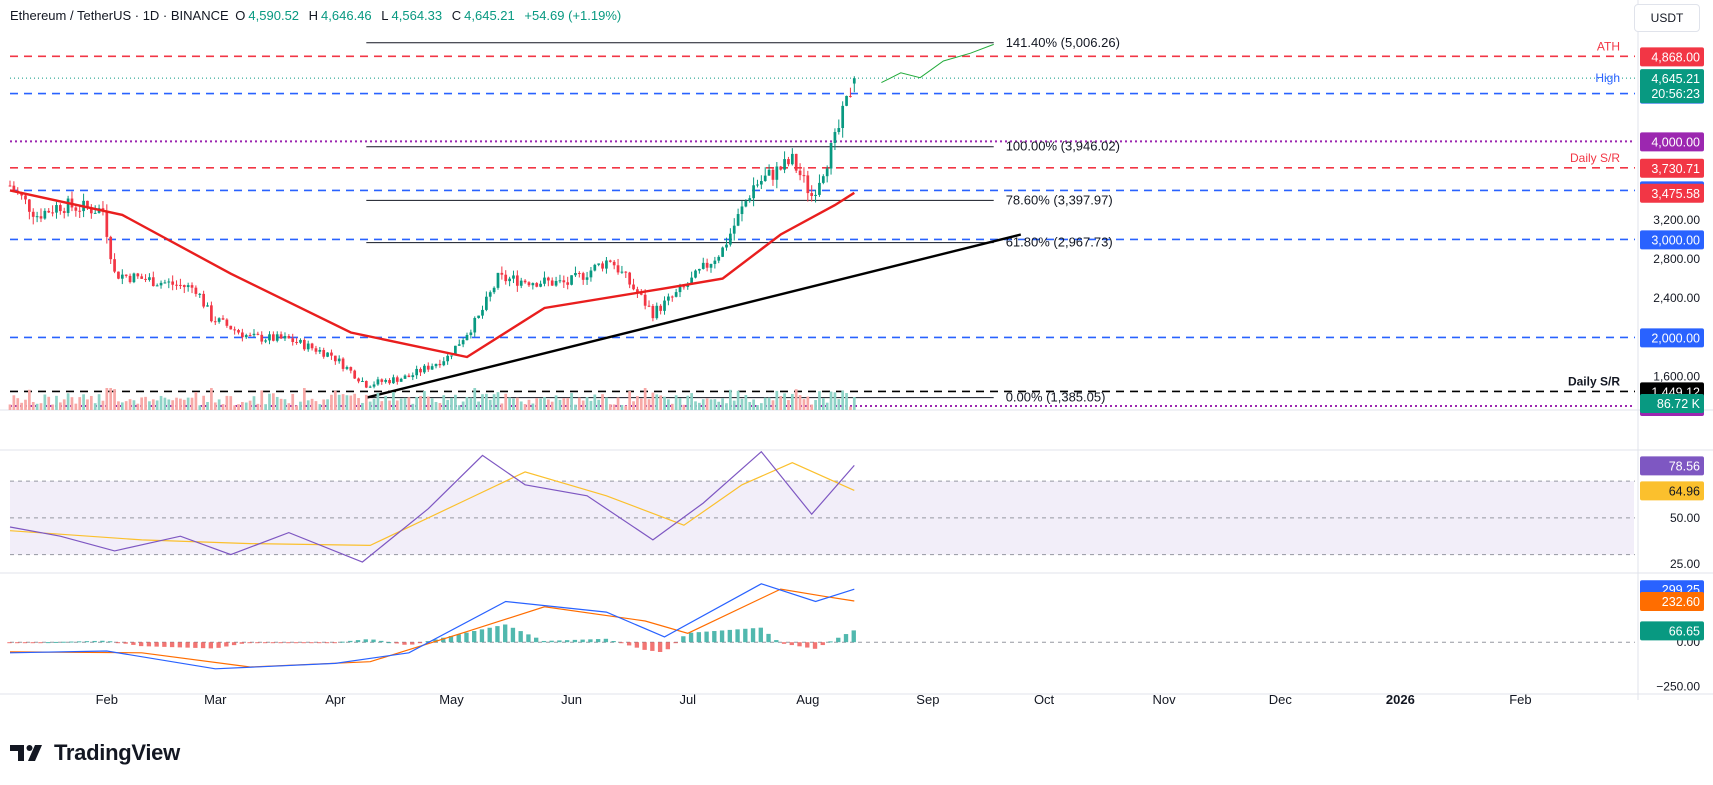  Describe the element at coordinates (1056, 397) in the screenshot. I see `fib-level-label: 0.00% (1,385.05)` at that location.